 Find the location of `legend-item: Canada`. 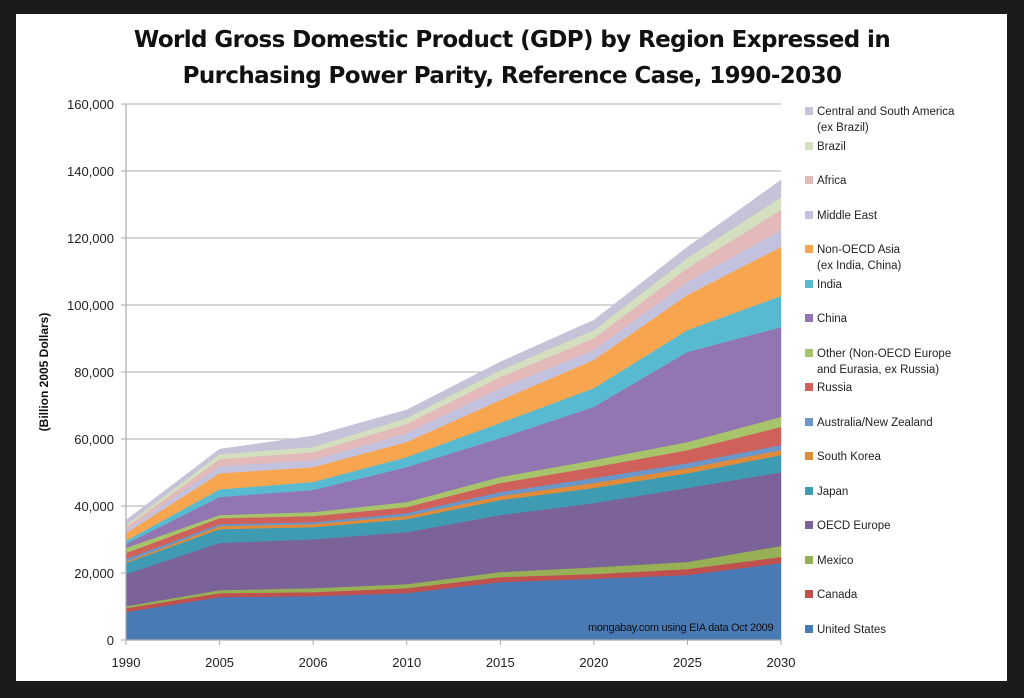

legend-item: Canada is located at coordinates (831, 595).